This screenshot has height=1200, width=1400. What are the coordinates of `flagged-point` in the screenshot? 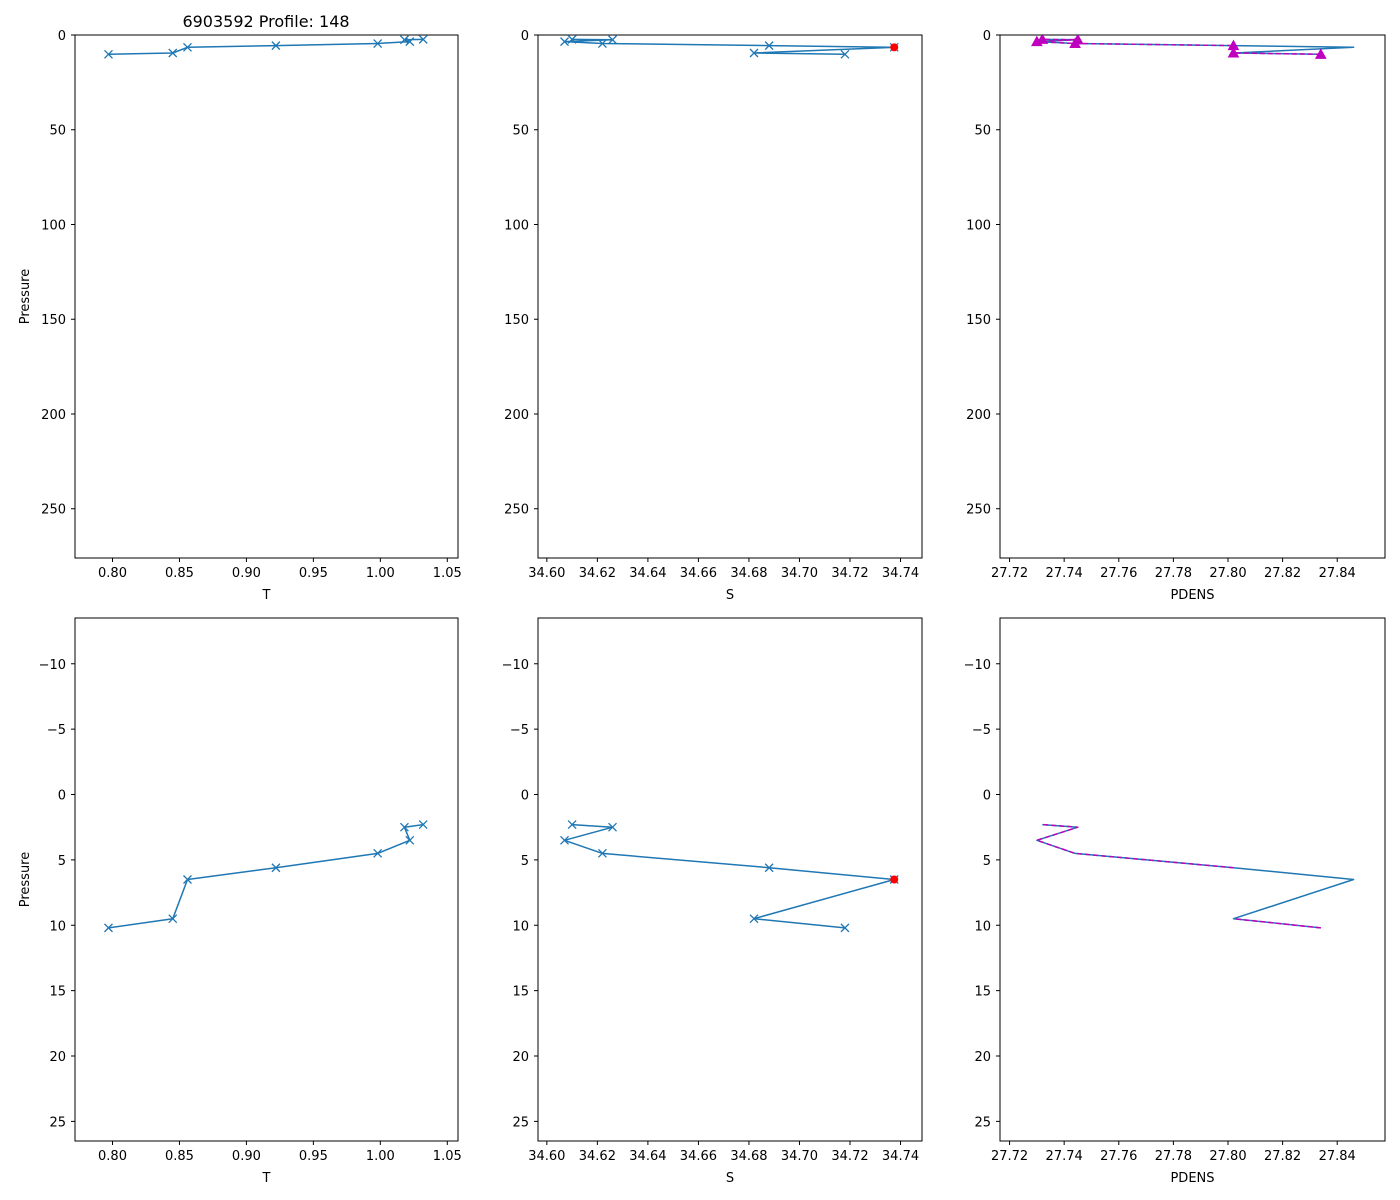 It's located at (894, 879).